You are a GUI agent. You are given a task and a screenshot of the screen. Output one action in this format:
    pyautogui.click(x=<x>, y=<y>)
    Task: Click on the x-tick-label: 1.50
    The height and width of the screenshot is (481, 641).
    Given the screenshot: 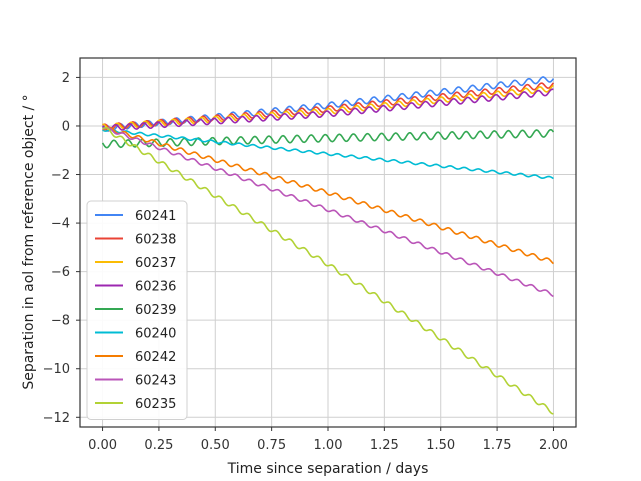 What is the action you would take?
    pyautogui.click(x=440, y=445)
    